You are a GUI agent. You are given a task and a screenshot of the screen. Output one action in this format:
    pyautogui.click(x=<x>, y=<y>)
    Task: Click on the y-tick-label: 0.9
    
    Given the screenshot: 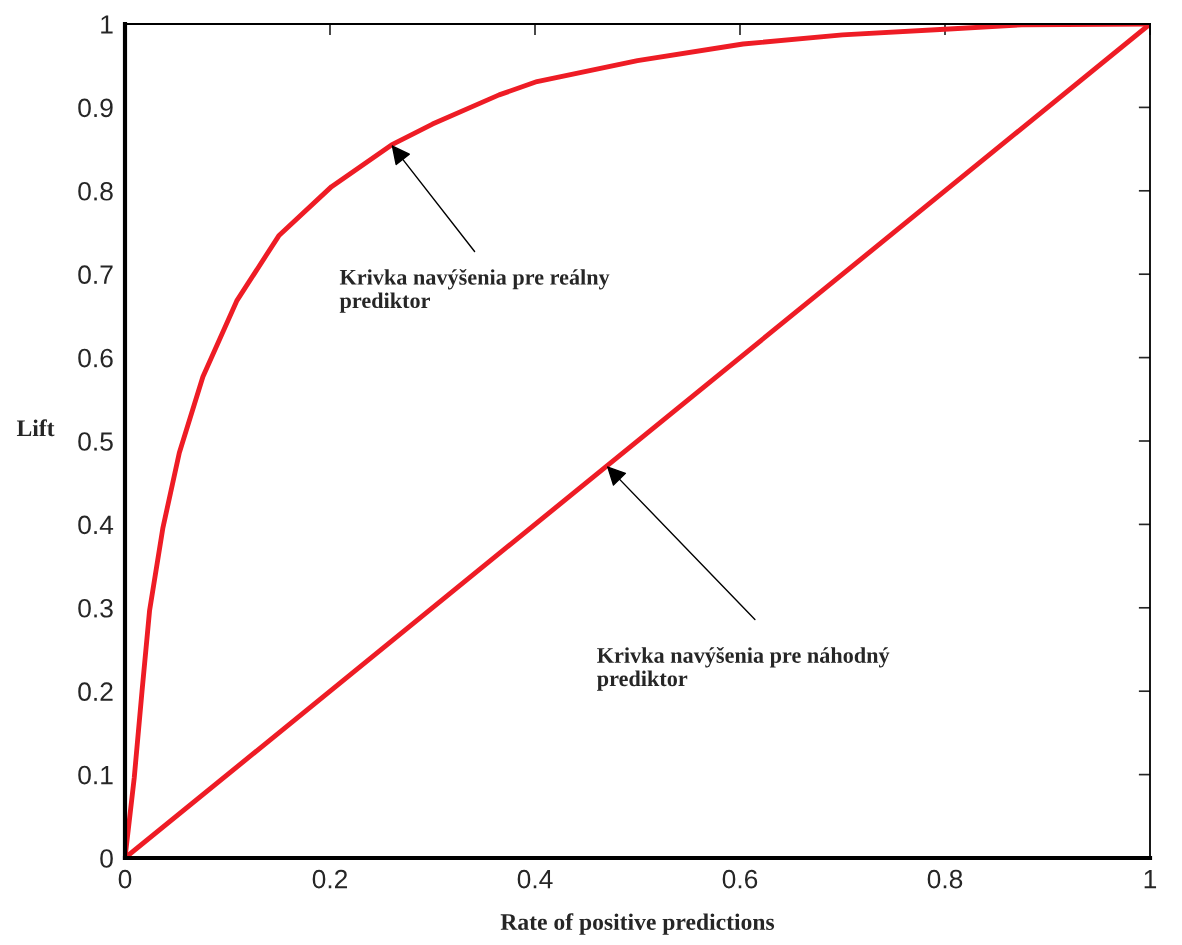 What is the action you would take?
    pyautogui.click(x=95, y=108)
    